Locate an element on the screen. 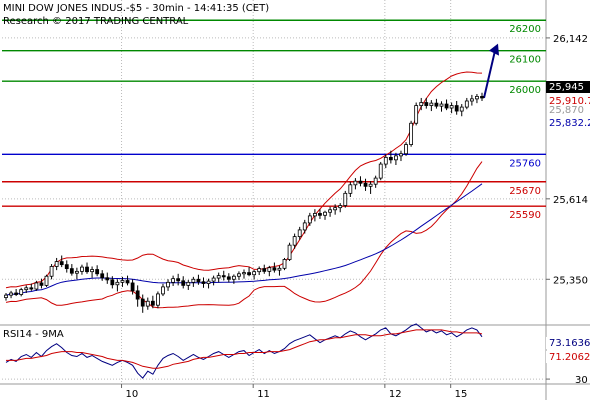  price-tag-label: 25,832.2 is located at coordinates (569, 123).